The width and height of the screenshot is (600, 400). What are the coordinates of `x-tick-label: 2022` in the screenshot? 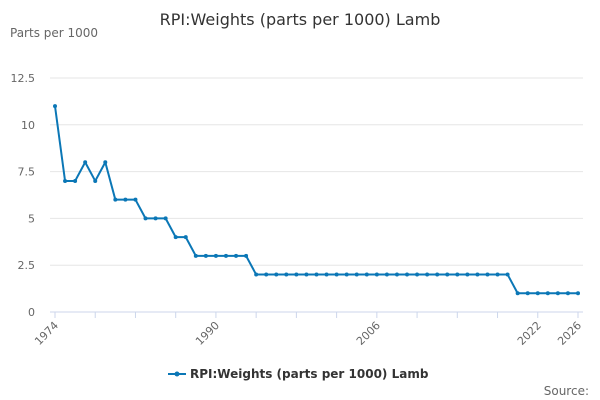 It's located at (529, 333).